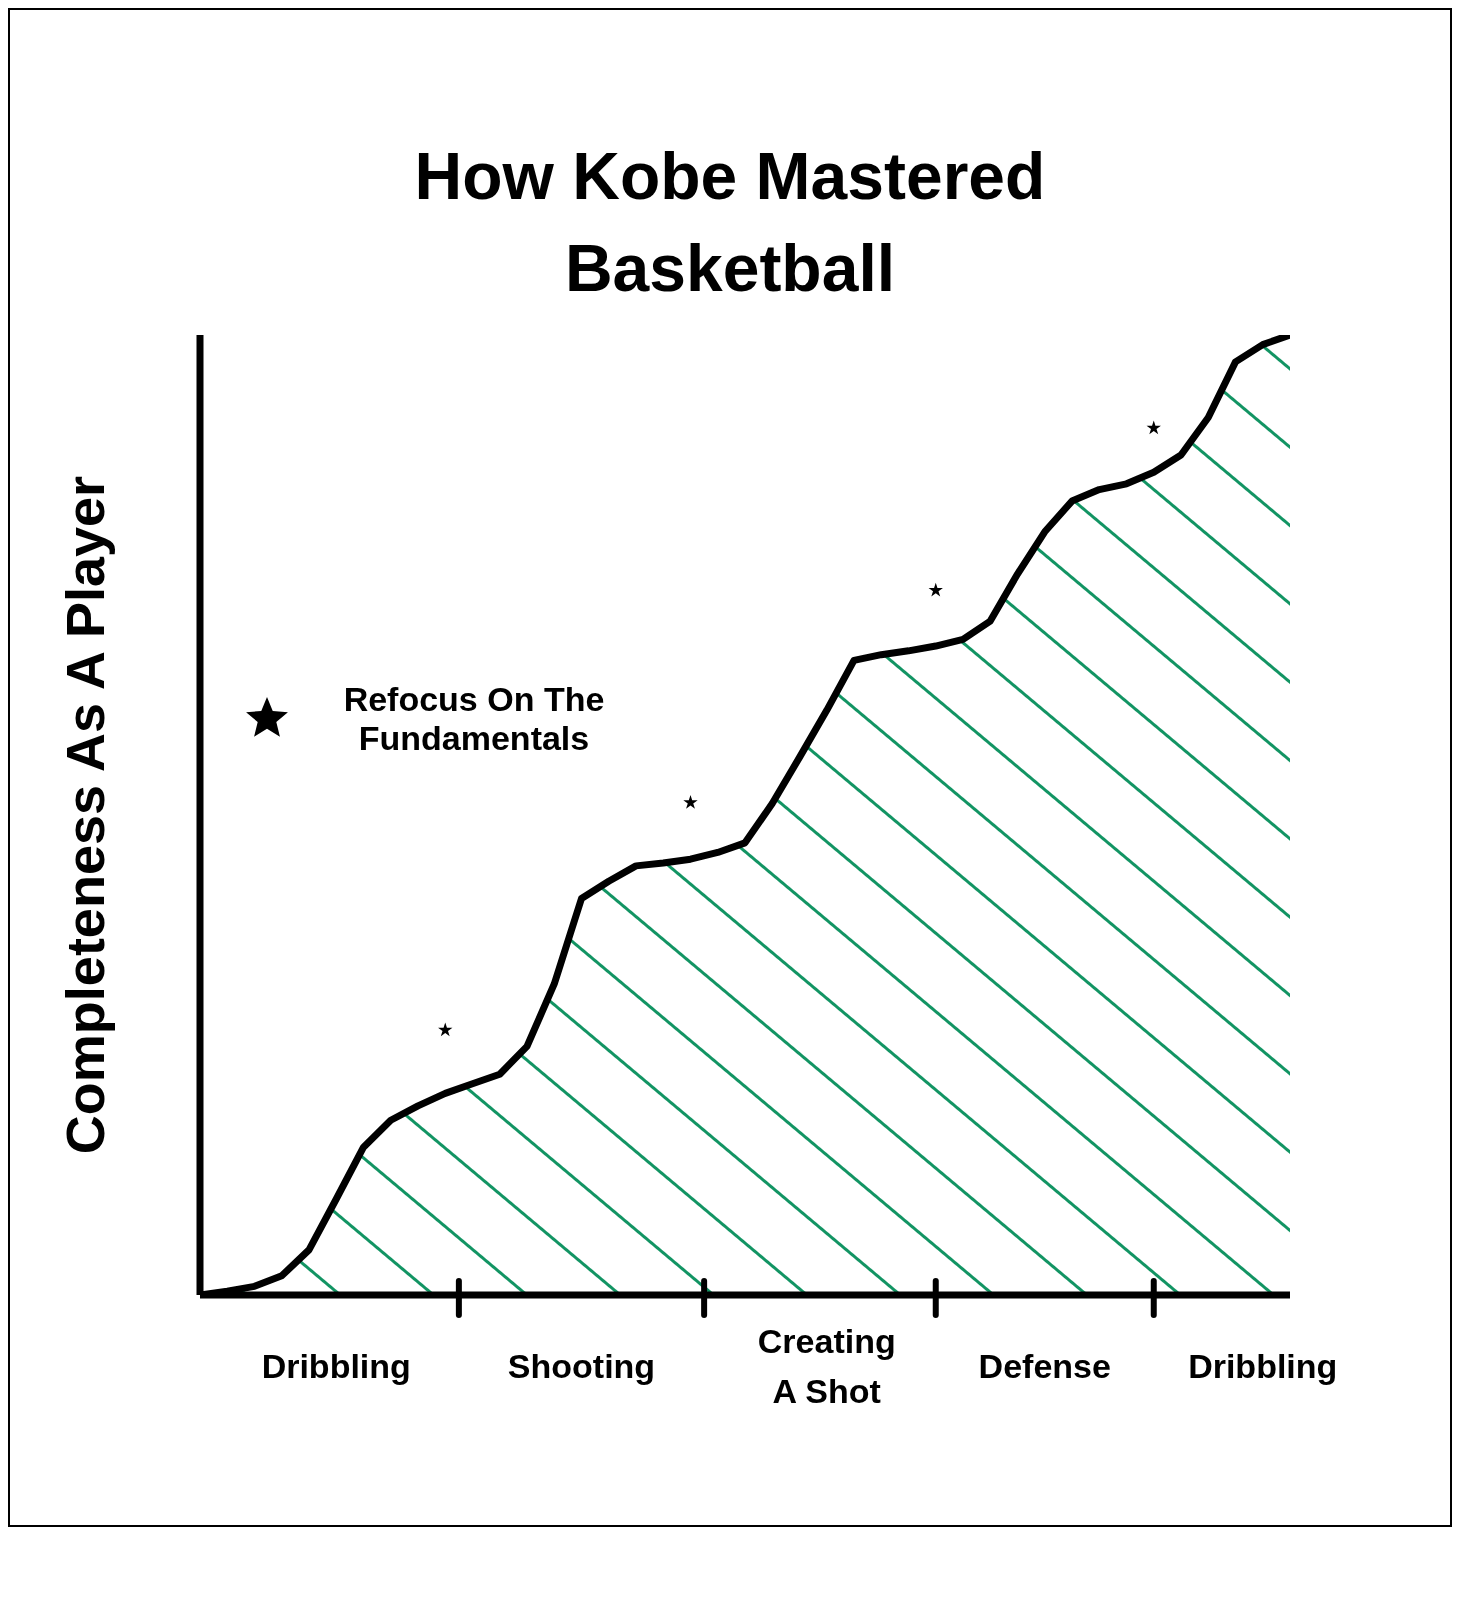  Describe the element at coordinates (581, 1365) in the screenshot. I see `x-tick-label: Shooting` at that location.